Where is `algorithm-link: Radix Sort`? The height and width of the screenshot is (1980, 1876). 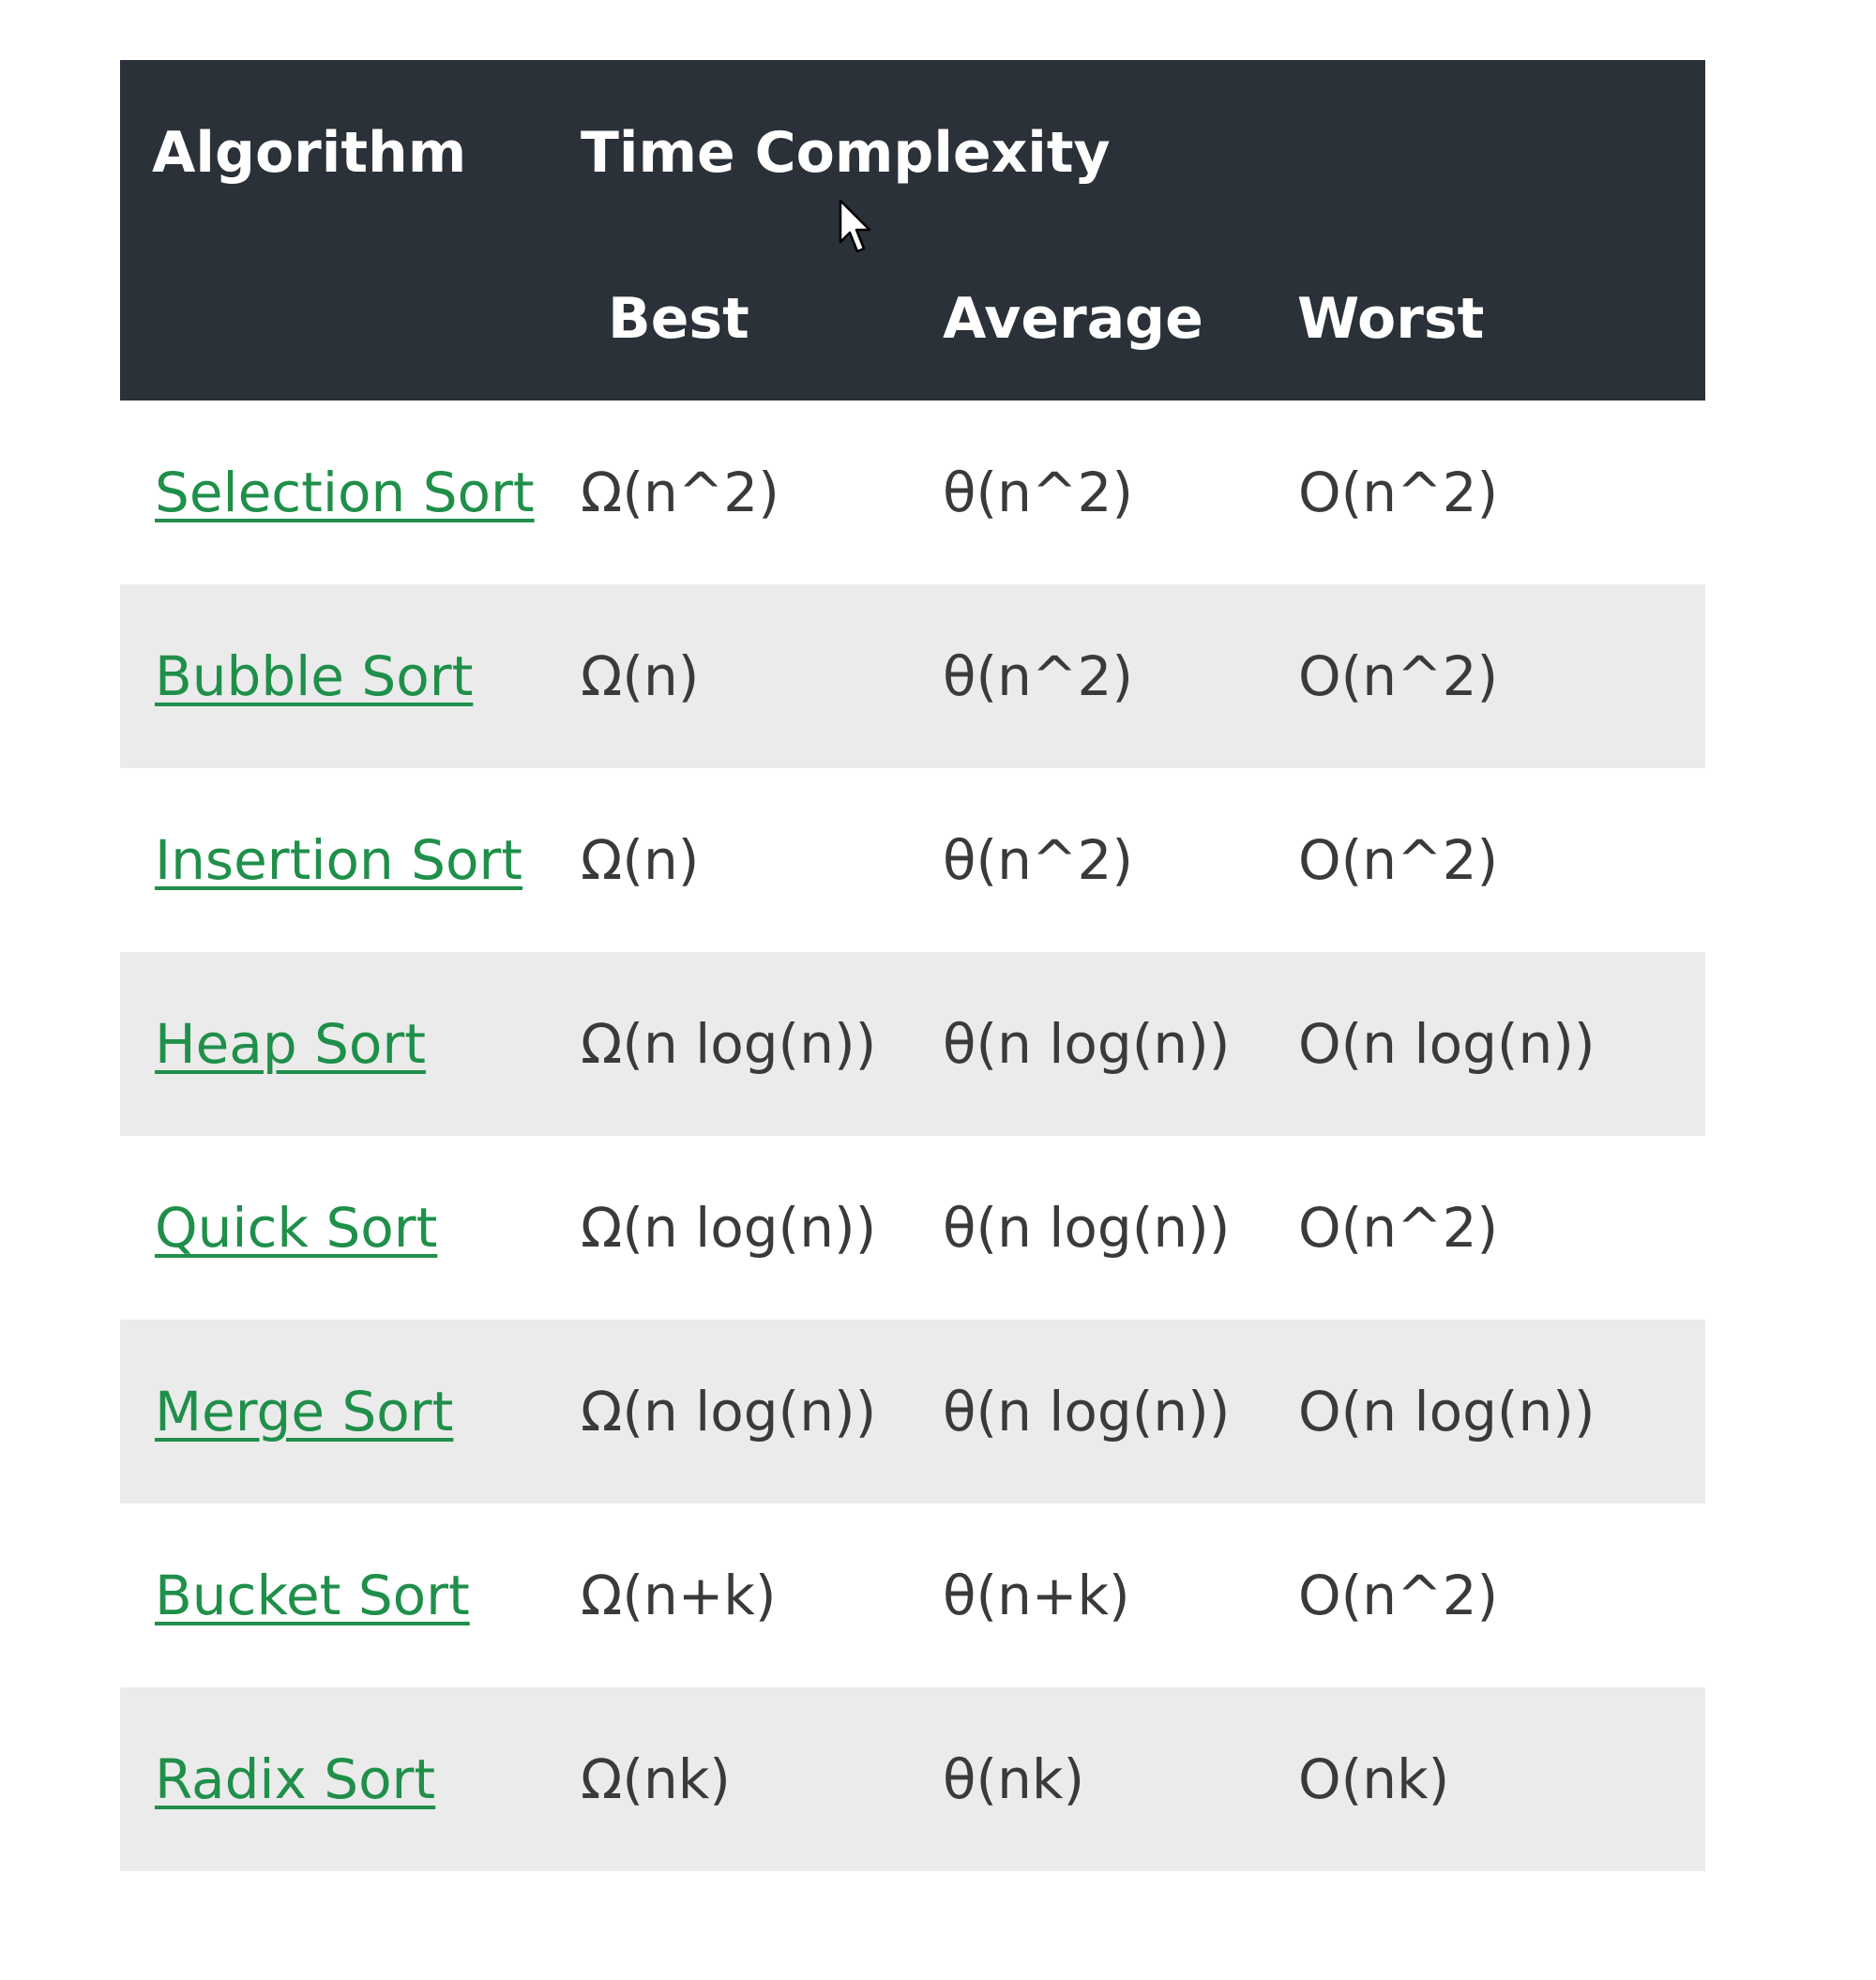 algorithm-link: Radix Sort is located at coordinates (295, 1779).